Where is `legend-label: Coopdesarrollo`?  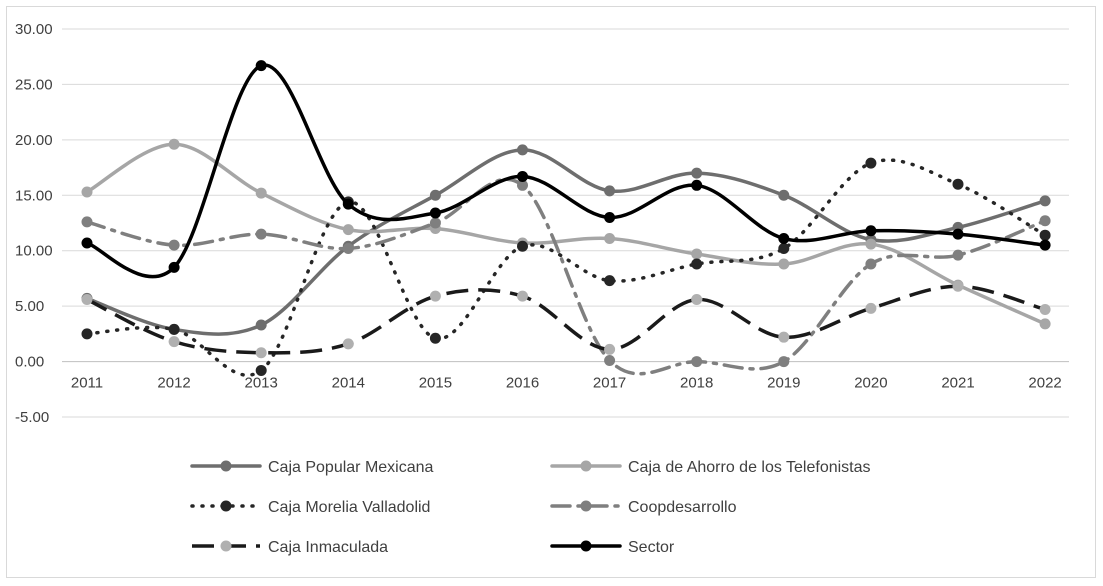 legend-label: Coopdesarrollo is located at coordinates (682, 507).